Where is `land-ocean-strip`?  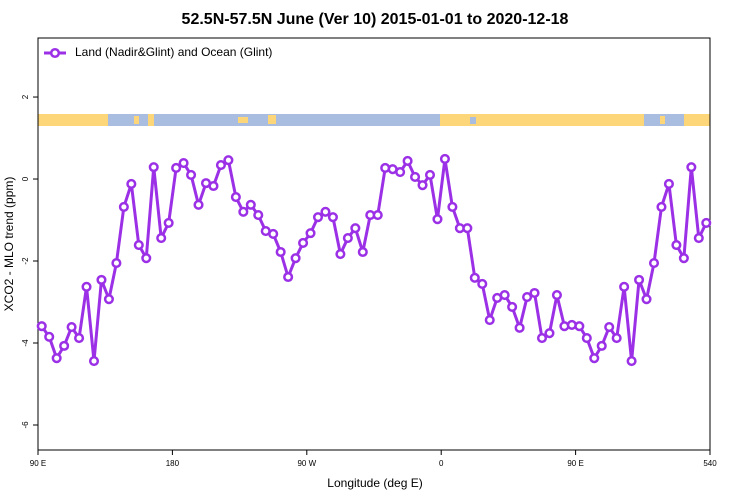 land-ocean-strip is located at coordinates (374, 120).